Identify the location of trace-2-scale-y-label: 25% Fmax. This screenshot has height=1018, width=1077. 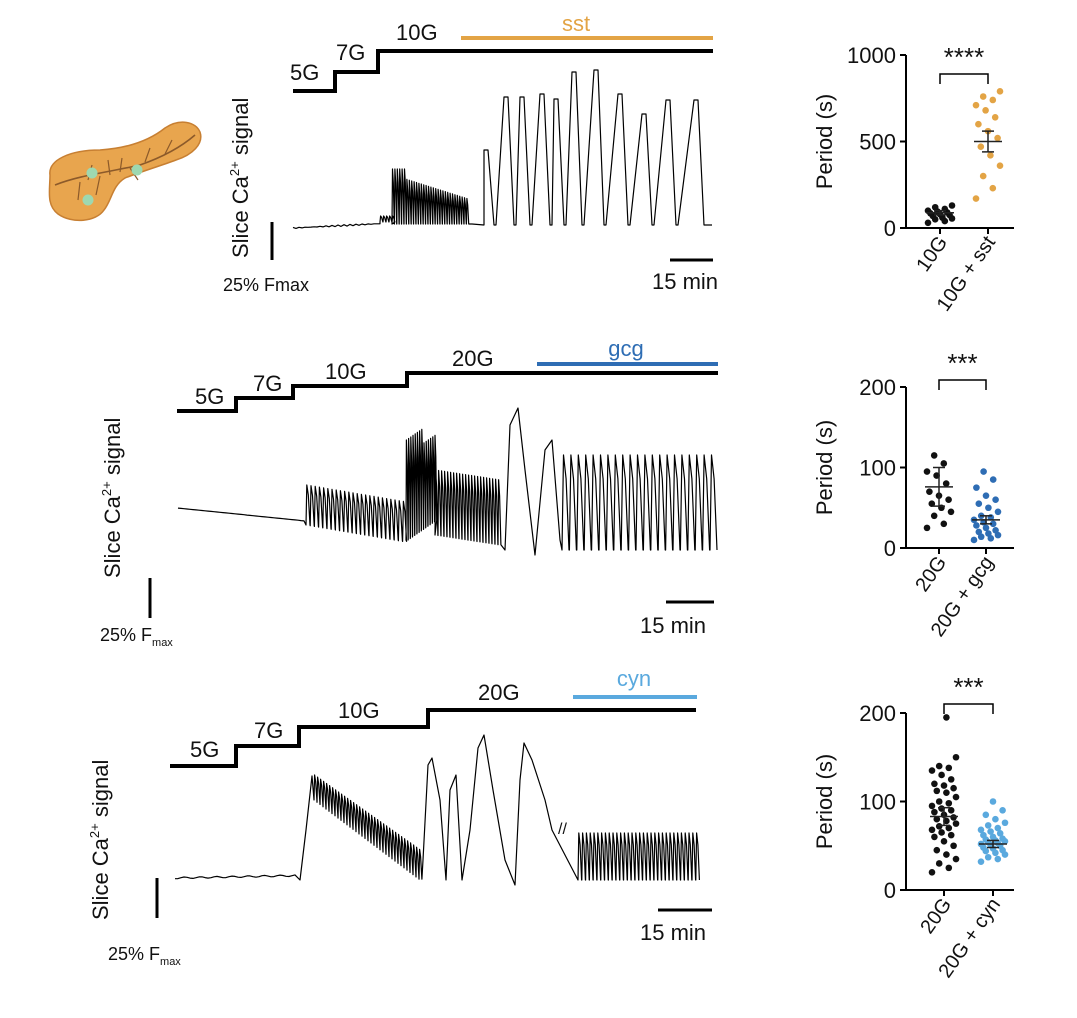
(136, 637).